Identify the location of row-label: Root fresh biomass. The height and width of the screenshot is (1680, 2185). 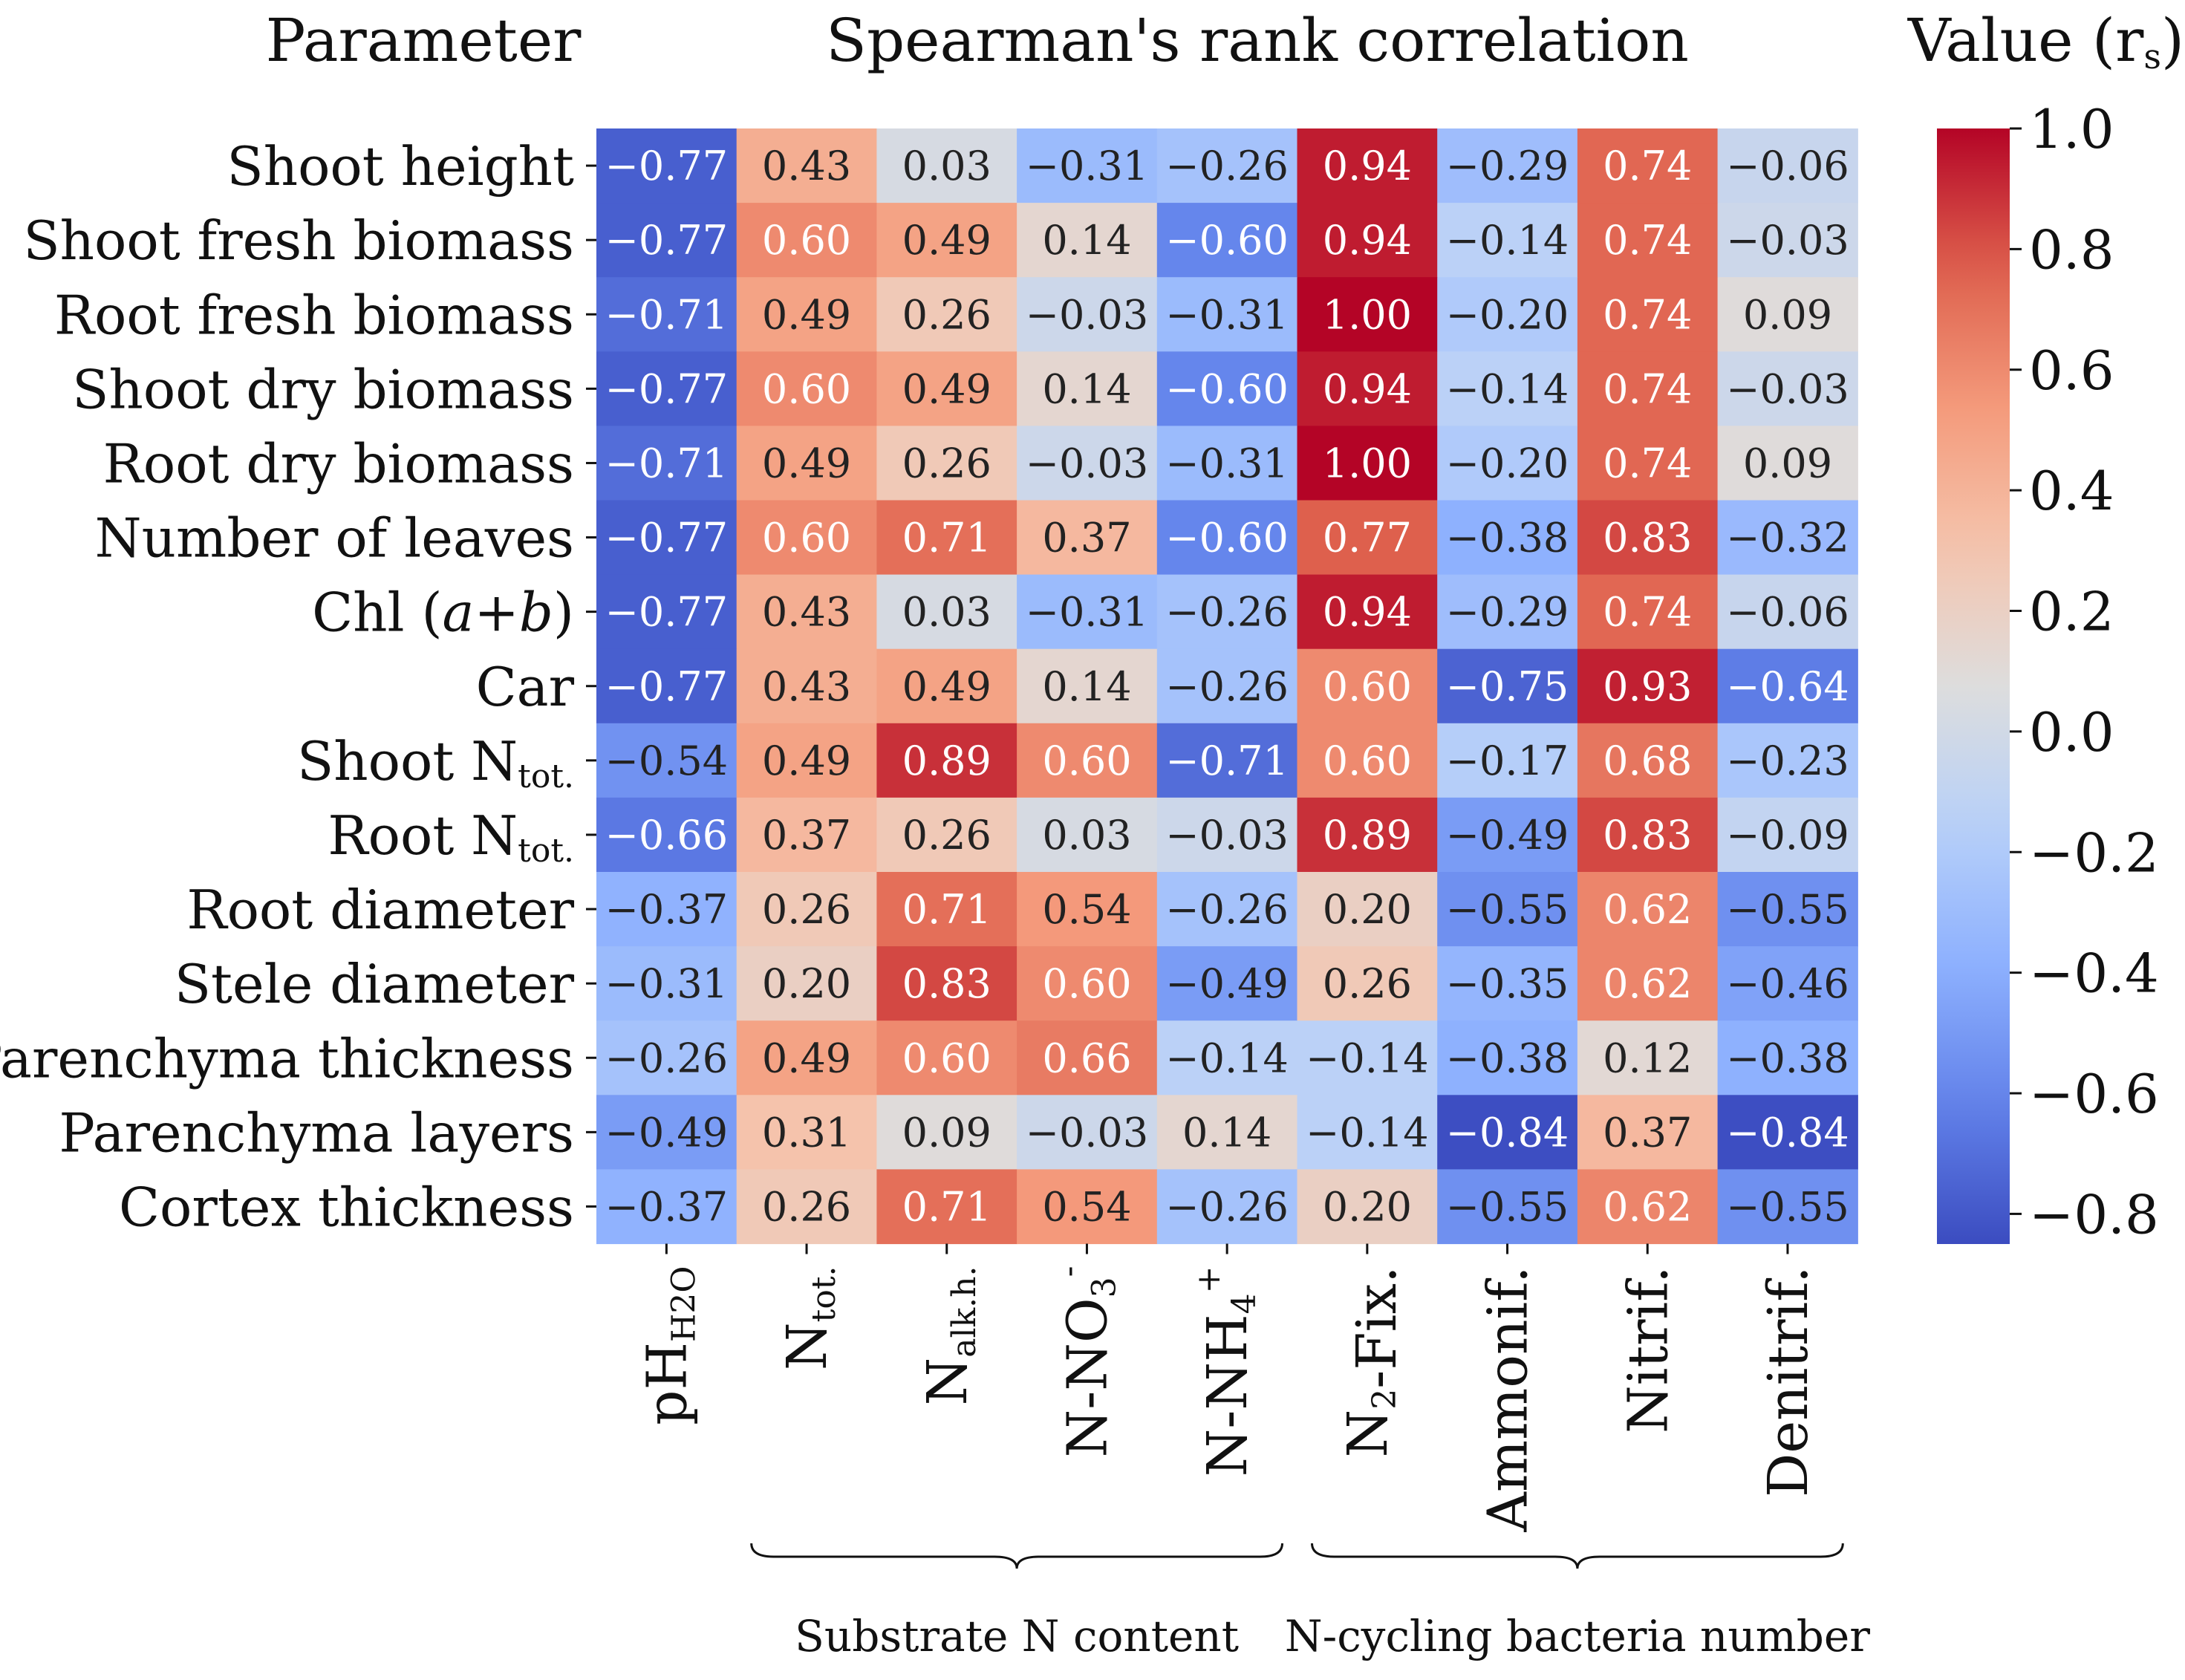
(314, 315).